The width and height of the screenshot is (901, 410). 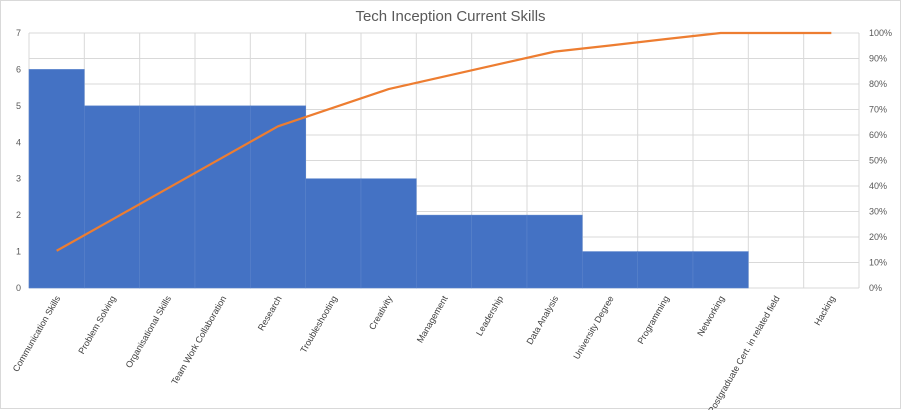 What do you see at coordinates (18, 215) in the screenshot?
I see `y-tick-label: 2` at bounding box center [18, 215].